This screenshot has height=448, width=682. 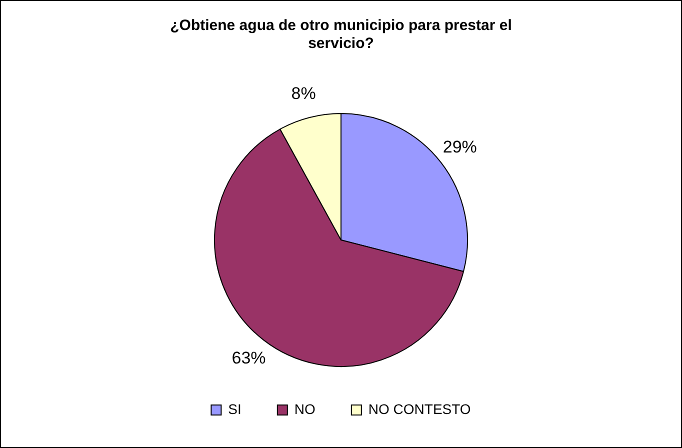 I want to click on data-label: 8%, so click(x=303, y=93).